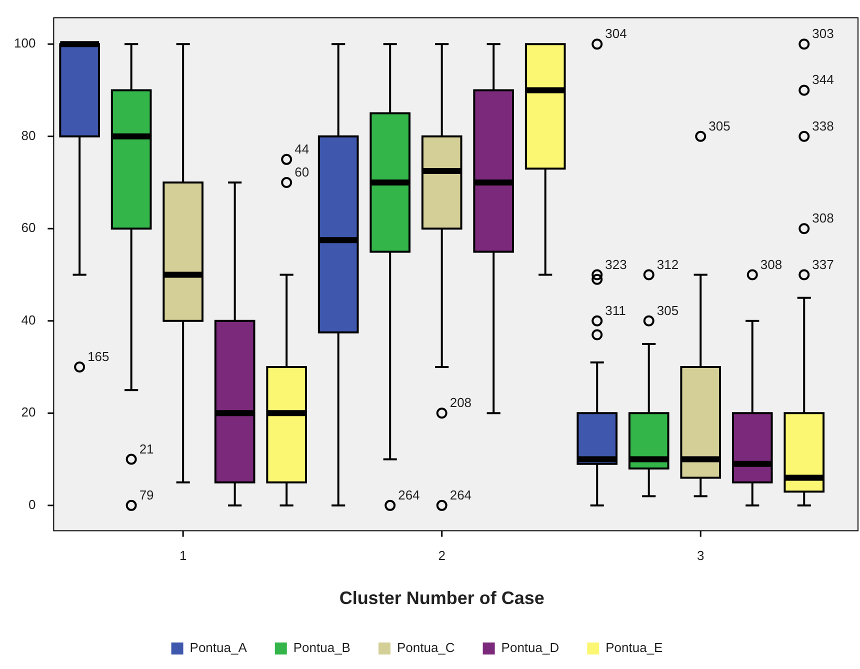 The height and width of the screenshot is (669, 860). Describe the element at coordinates (823, 264) in the screenshot. I see `annotation: 337` at that location.